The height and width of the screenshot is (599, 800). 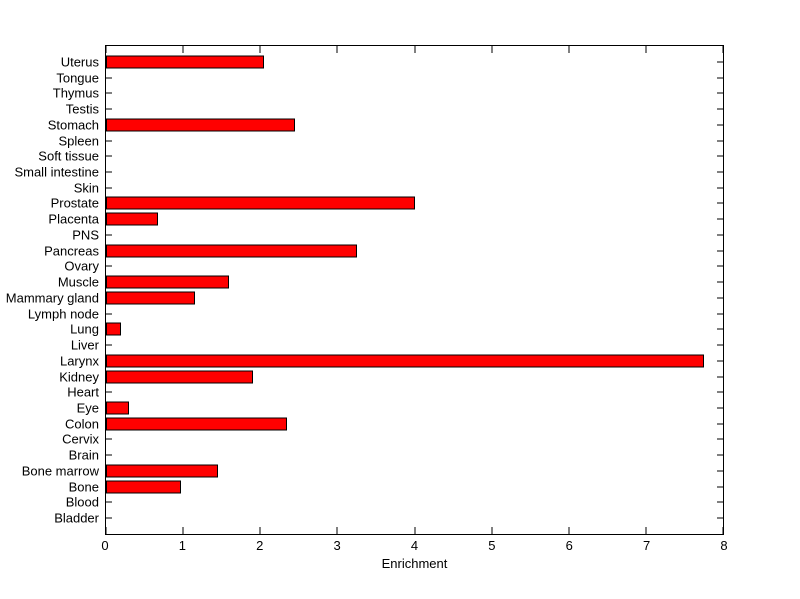 I want to click on category-label: Thymus, so click(x=75, y=93).